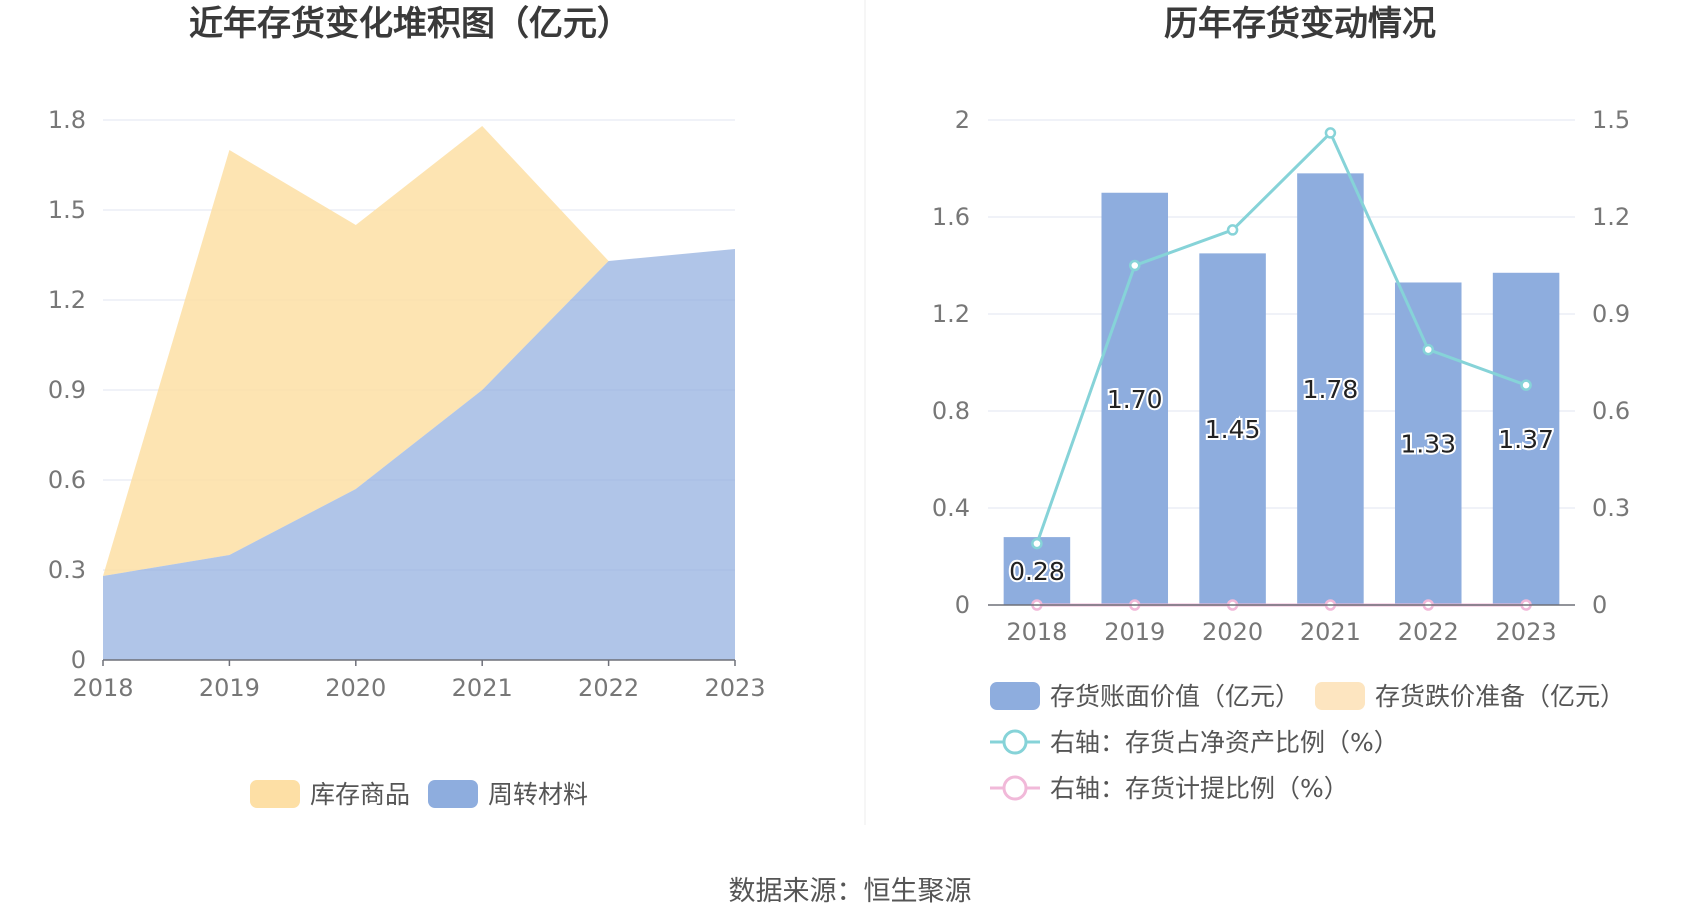 Image resolution: width=1700 pixels, height=918 pixels. Describe the element at coordinates (951, 217) in the screenshot. I see `right-left-y-tick-label: 1.6` at that location.